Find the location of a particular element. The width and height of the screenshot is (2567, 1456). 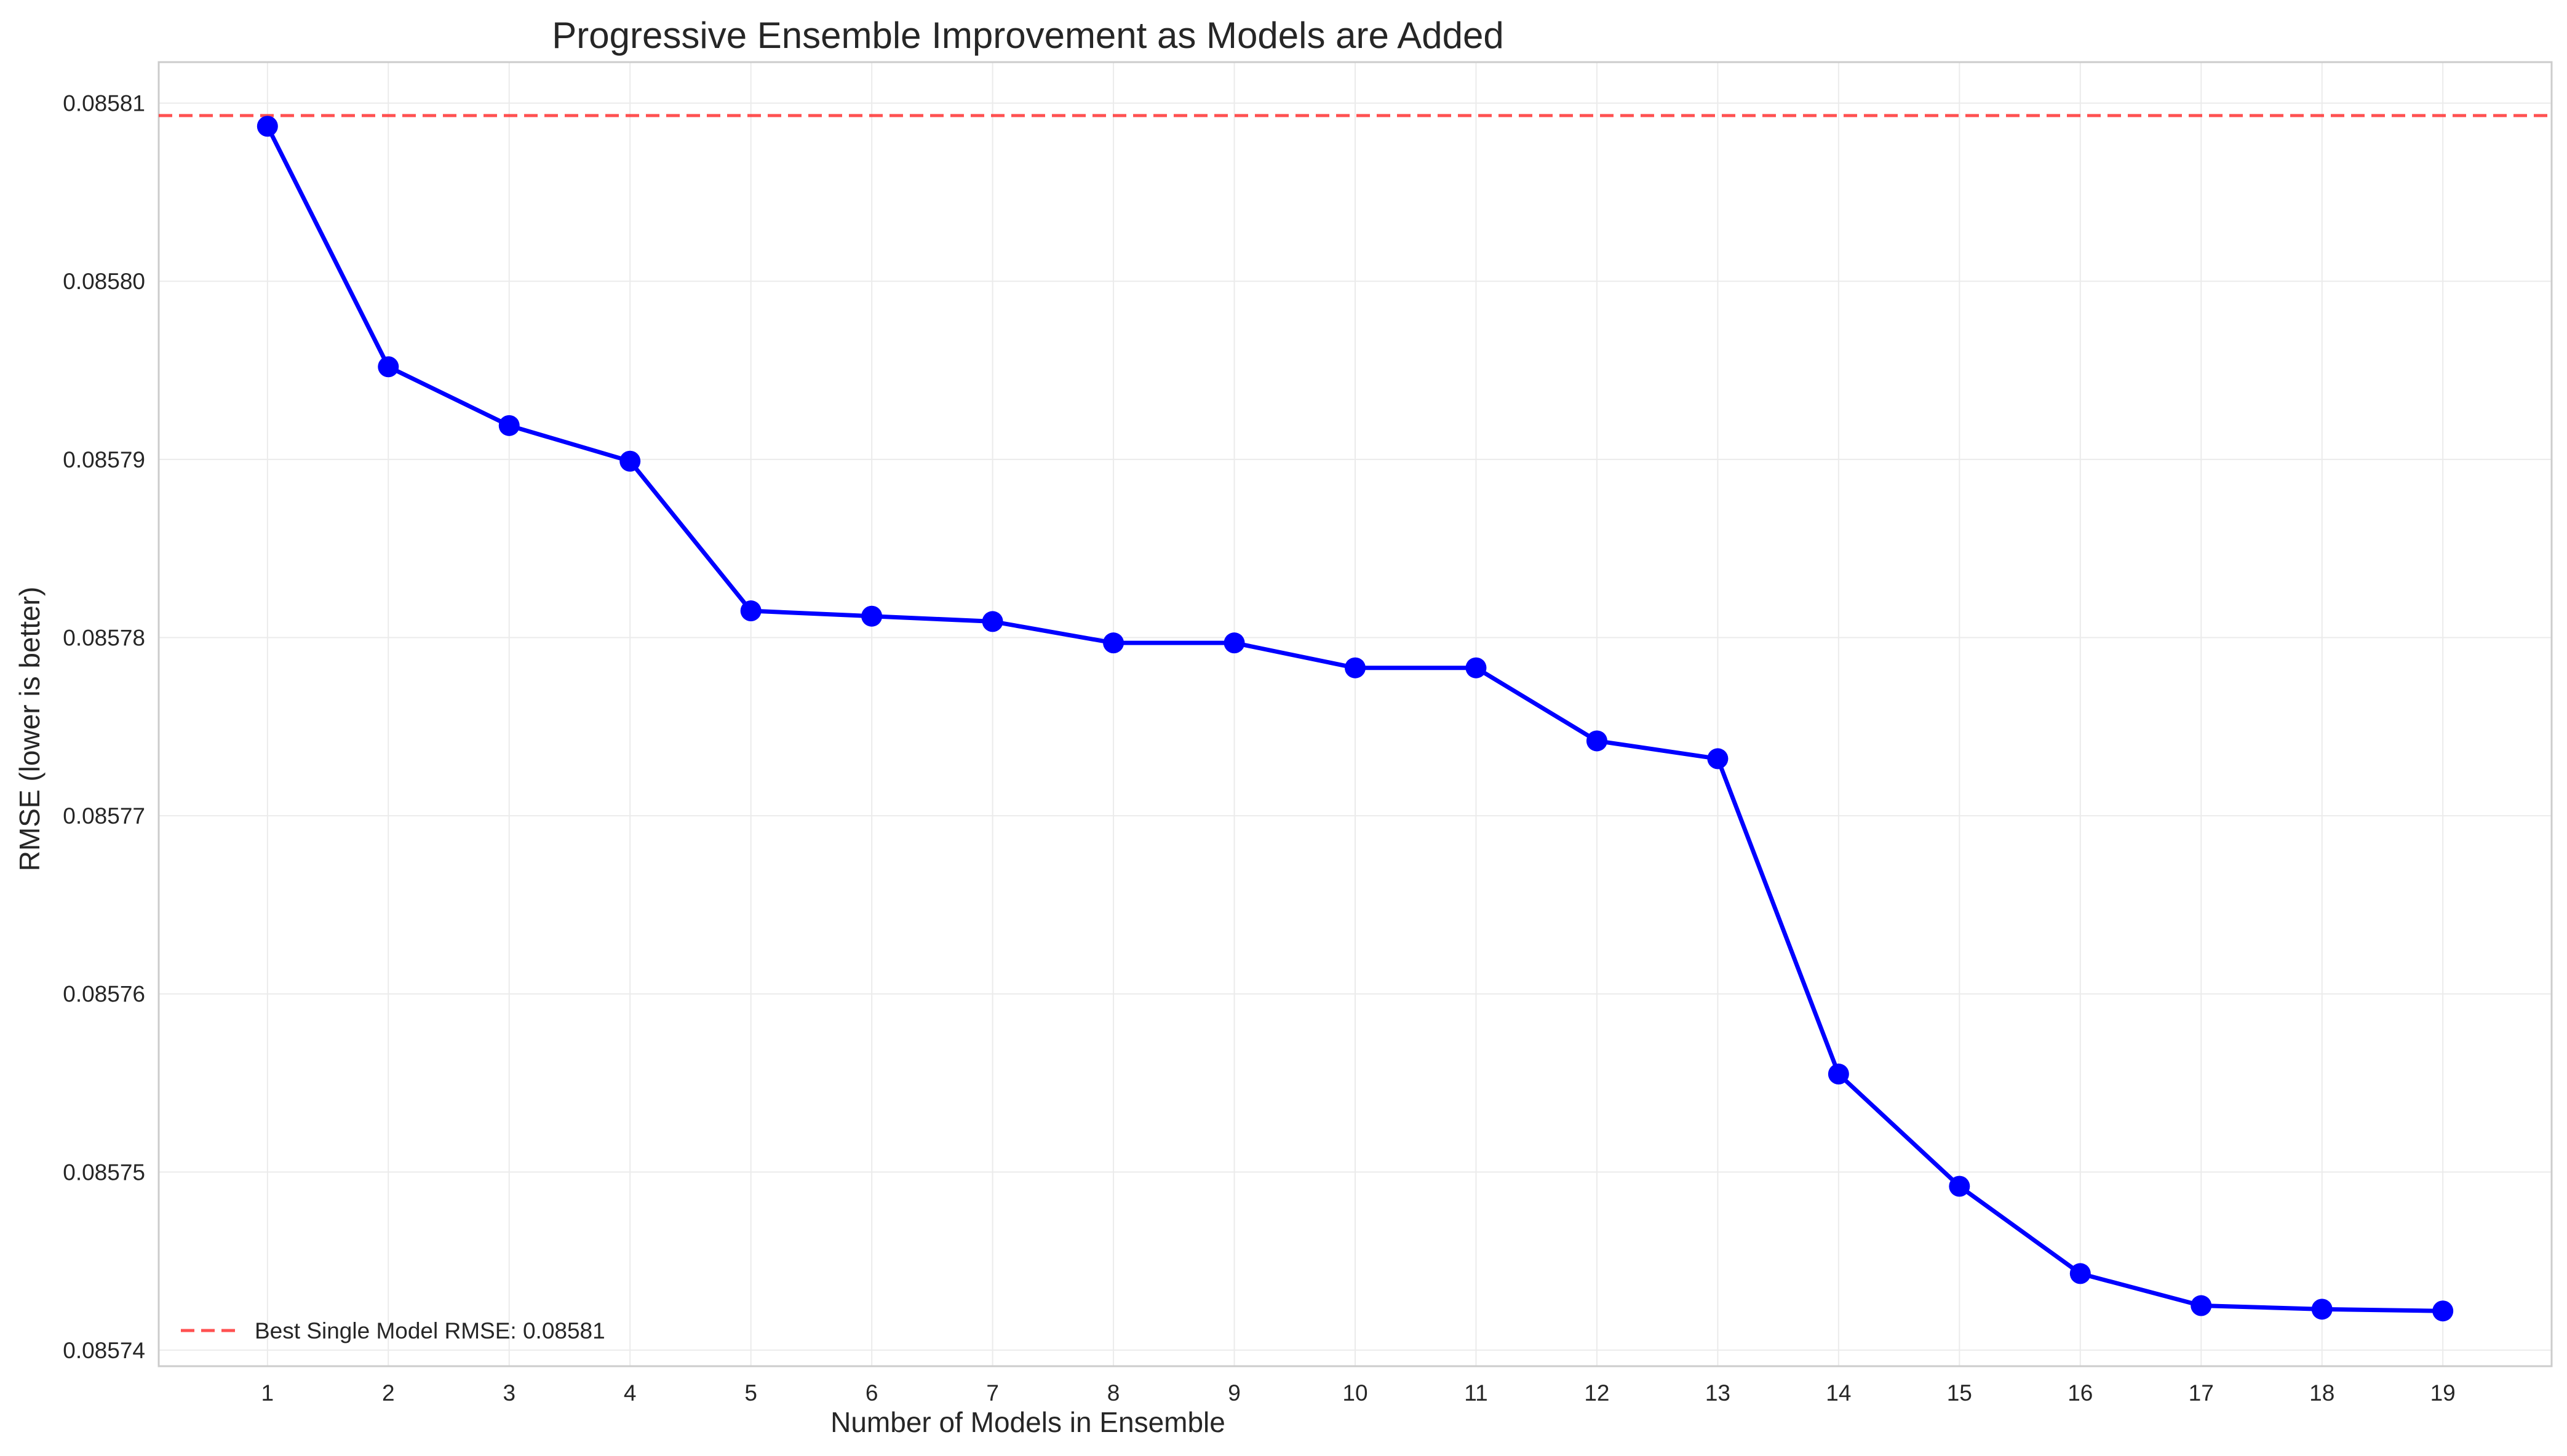

y-tick-label: 0.08580 is located at coordinates (104, 281).